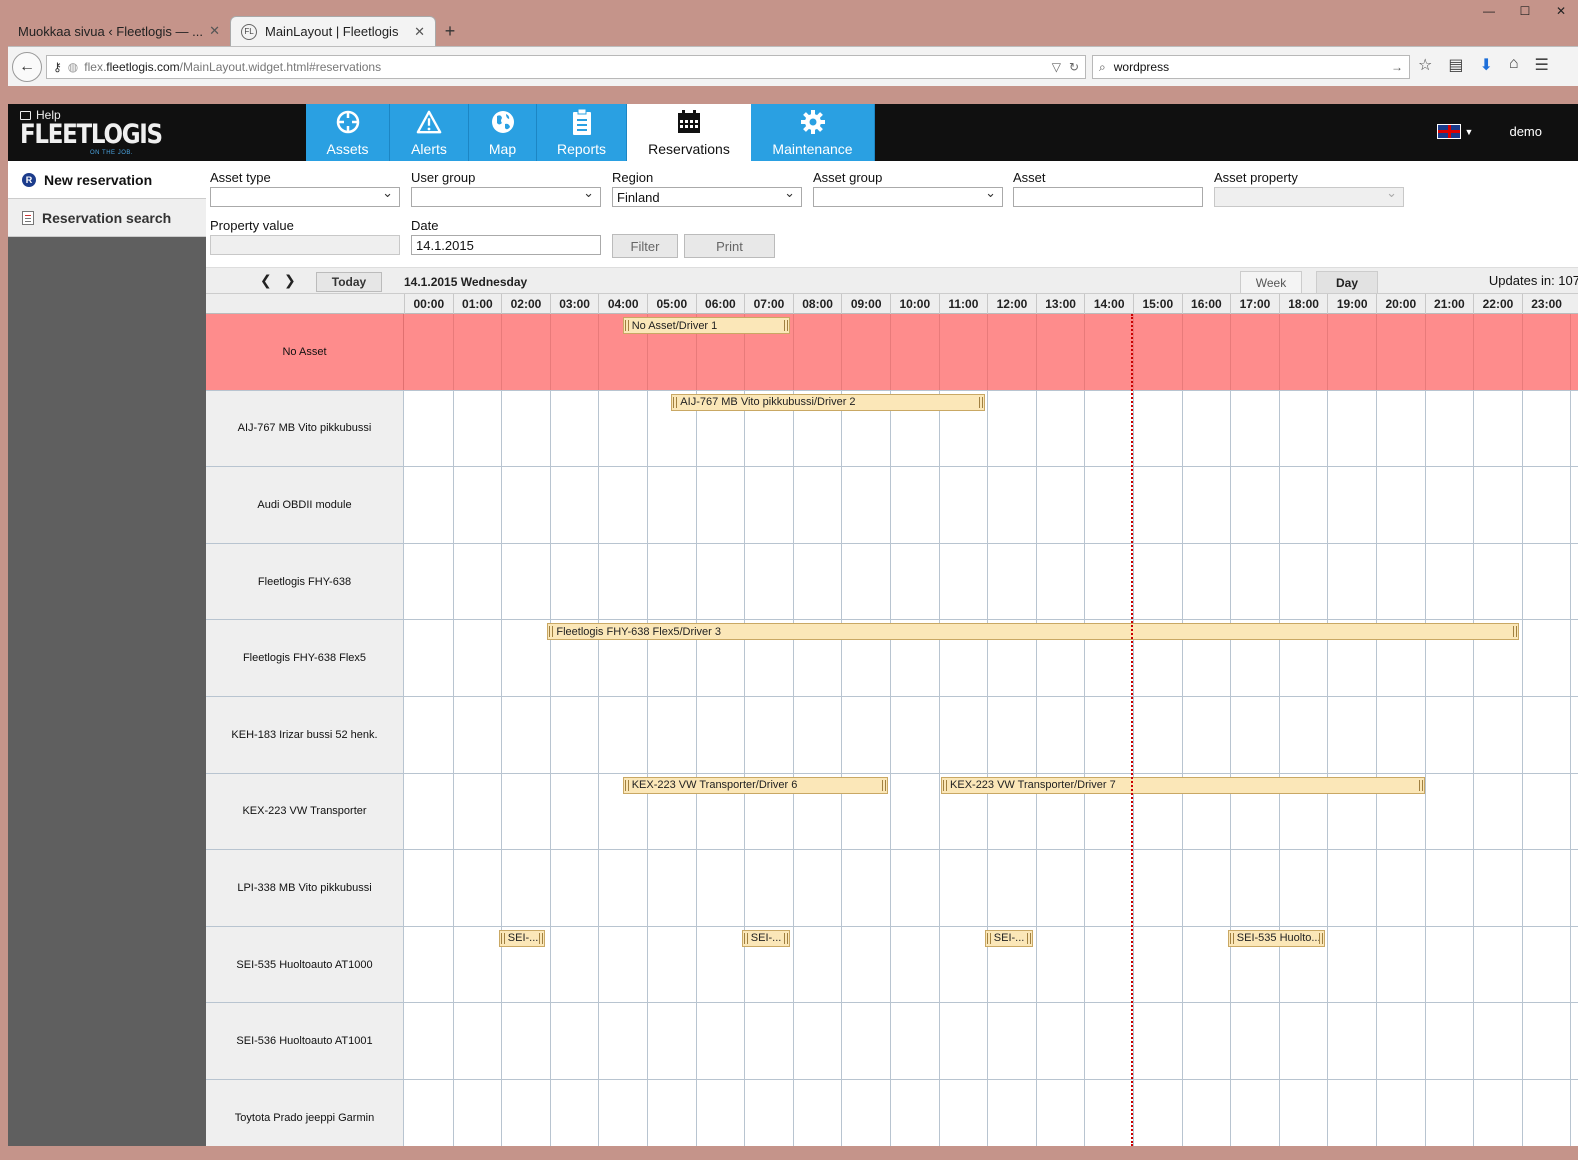 The width and height of the screenshot is (1578, 1160). I want to click on close-window-icon: ✕, so click(1561, 11).